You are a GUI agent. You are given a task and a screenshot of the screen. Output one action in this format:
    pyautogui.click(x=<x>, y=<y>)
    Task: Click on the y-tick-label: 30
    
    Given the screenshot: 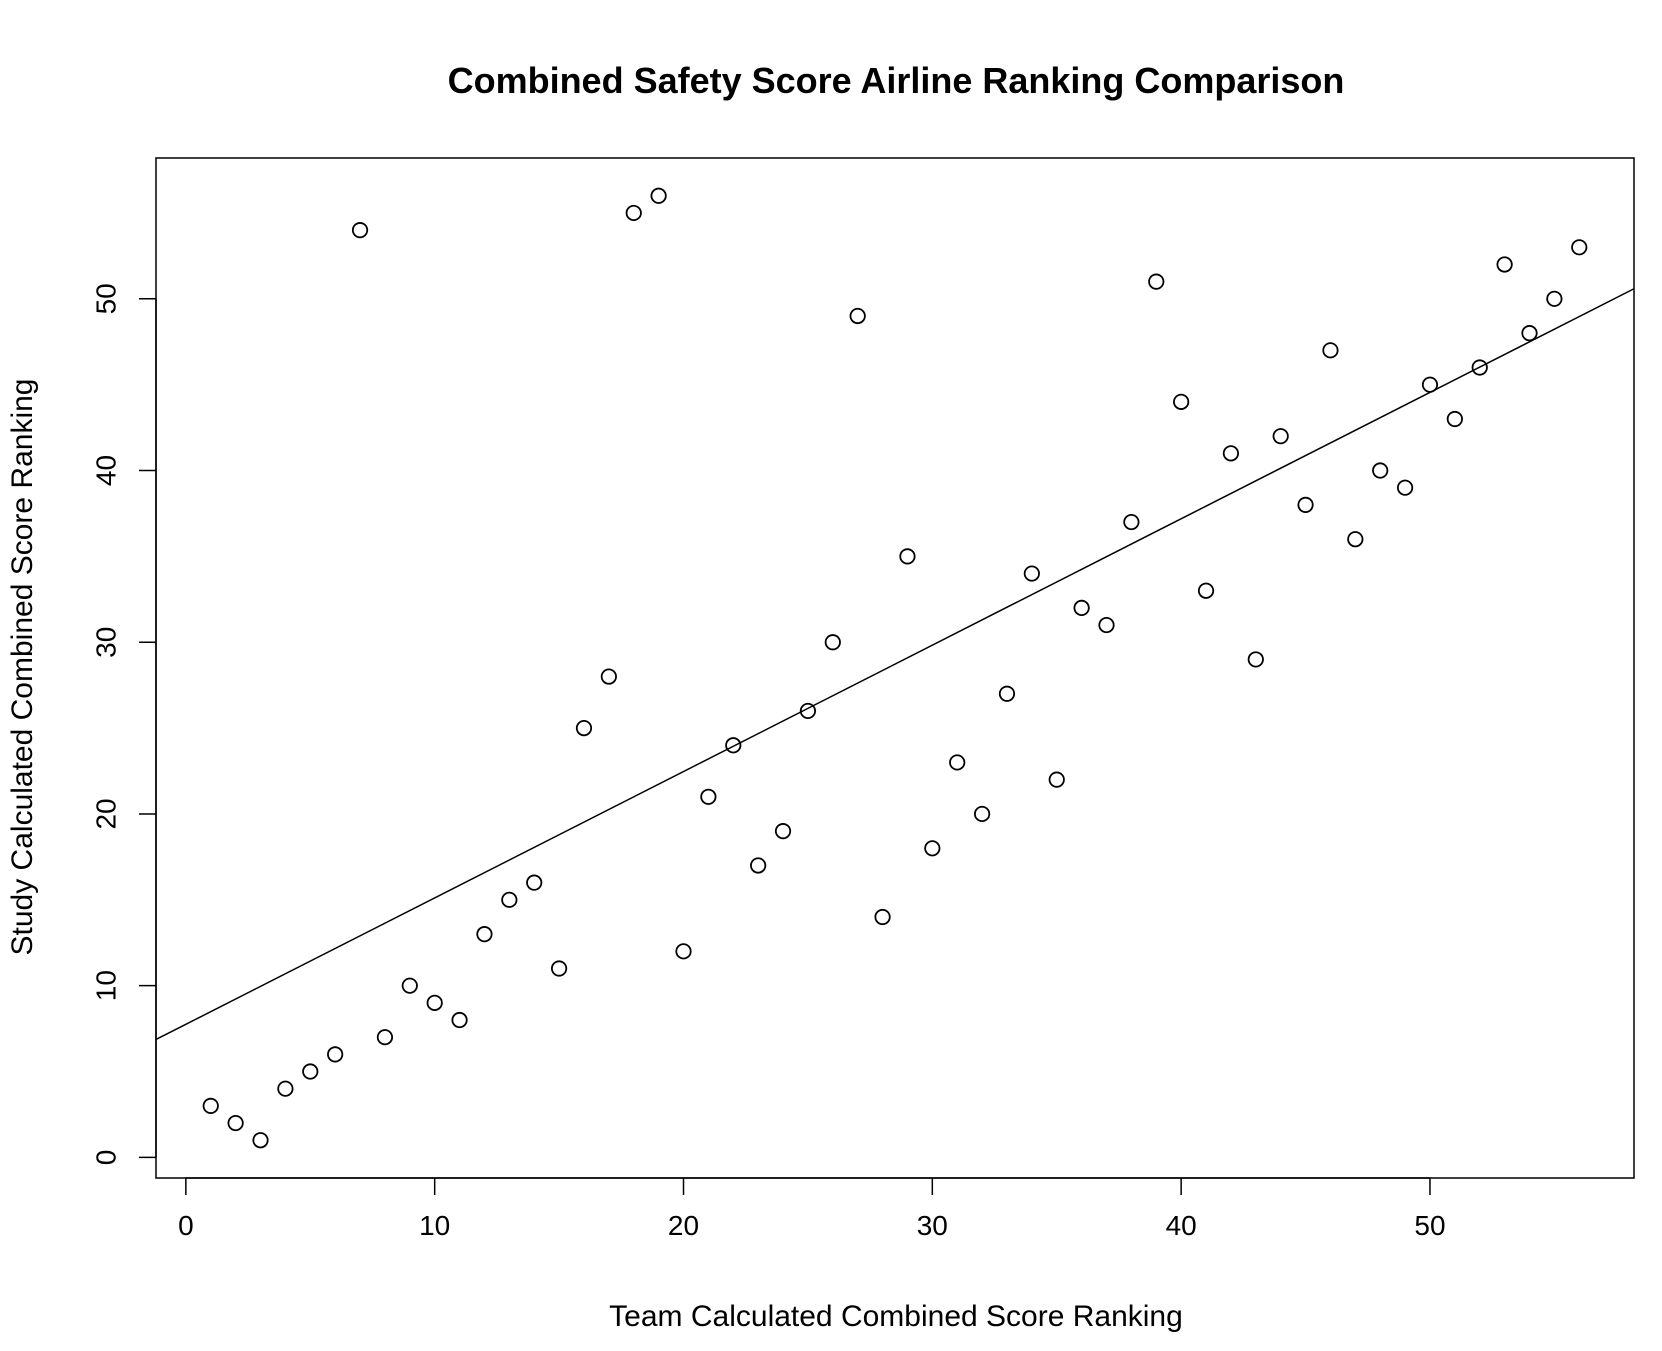 What is the action you would take?
    pyautogui.click(x=105, y=642)
    